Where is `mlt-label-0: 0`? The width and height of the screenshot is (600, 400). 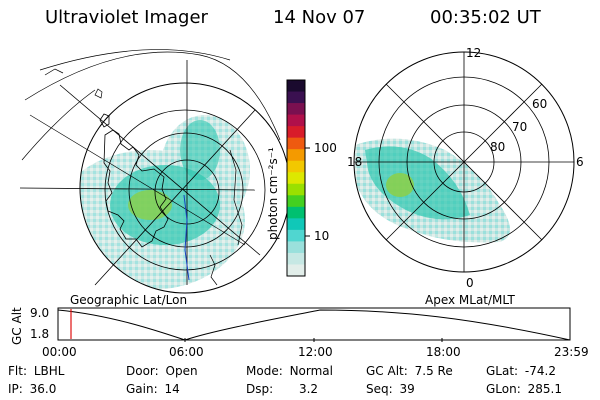 mlt-label-0: 0 is located at coordinates (470, 283).